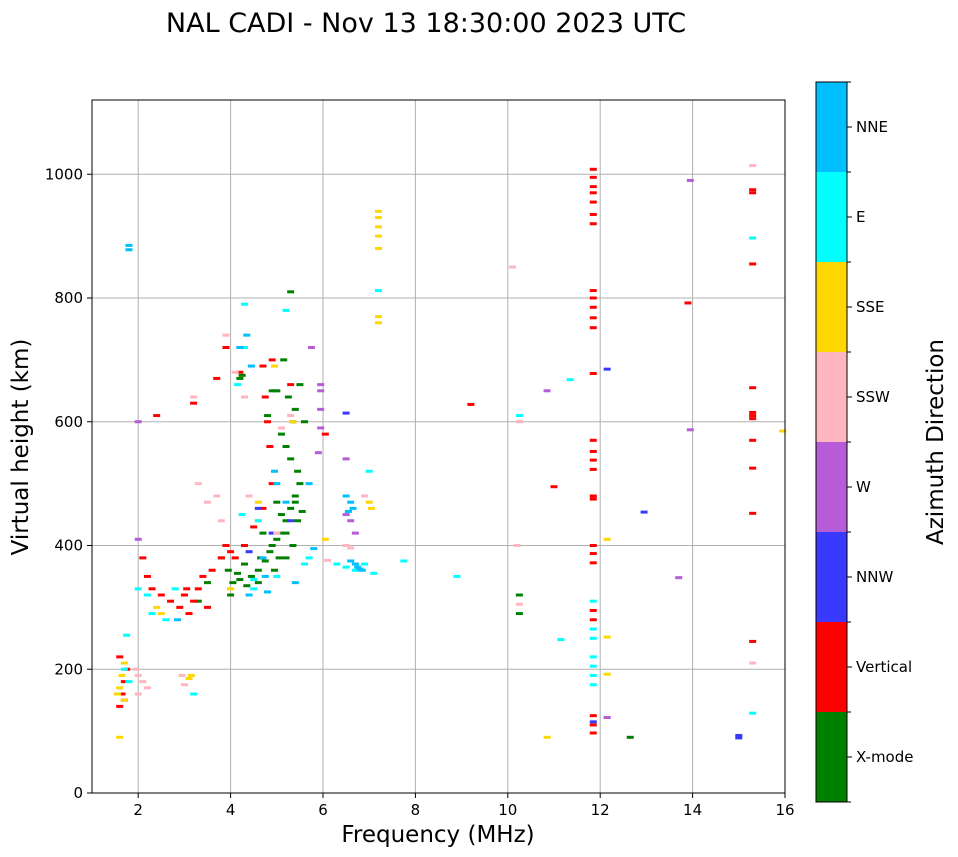 This screenshot has height=857, width=958. What do you see at coordinates (68, 298) in the screenshot?
I see `y-tick-label: 800` at bounding box center [68, 298].